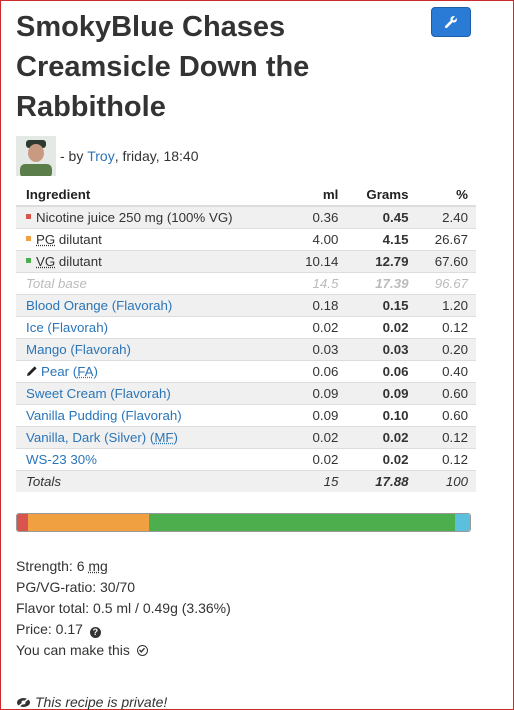 Image resolution: width=514 pixels, height=710 pixels. What do you see at coordinates (381, 238) in the screenshot?
I see `grams-cell: 4.15` at bounding box center [381, 238].